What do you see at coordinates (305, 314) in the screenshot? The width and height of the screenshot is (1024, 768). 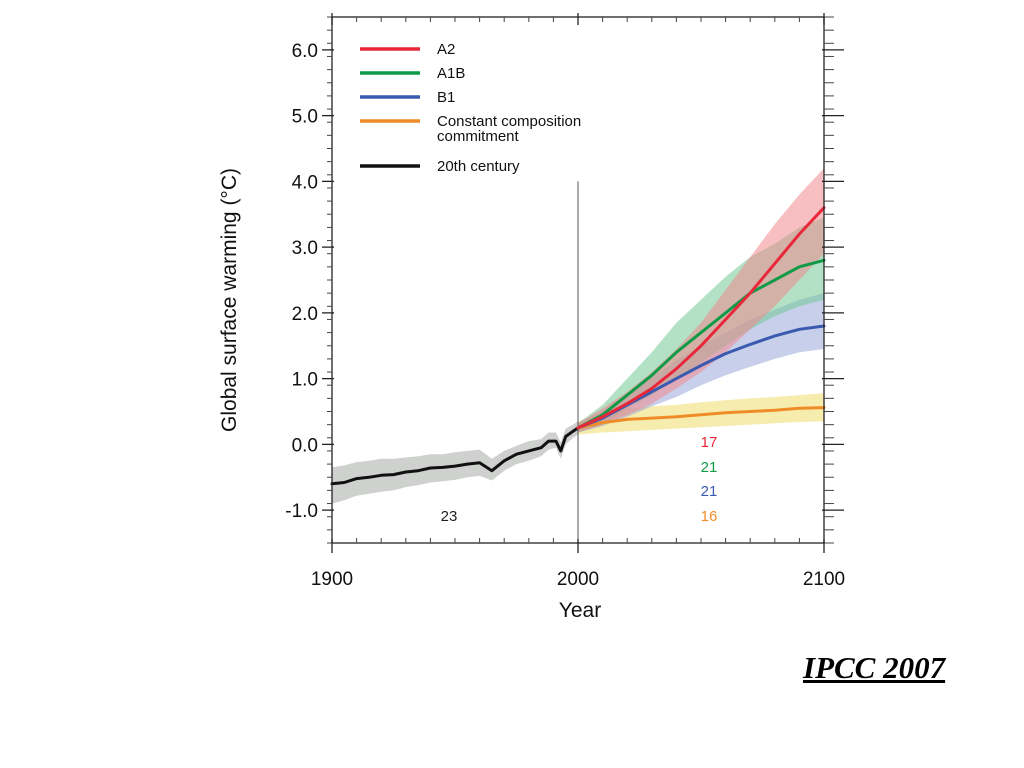 I see `y-tick-label: 2.0` at bounding box center [305, 314].